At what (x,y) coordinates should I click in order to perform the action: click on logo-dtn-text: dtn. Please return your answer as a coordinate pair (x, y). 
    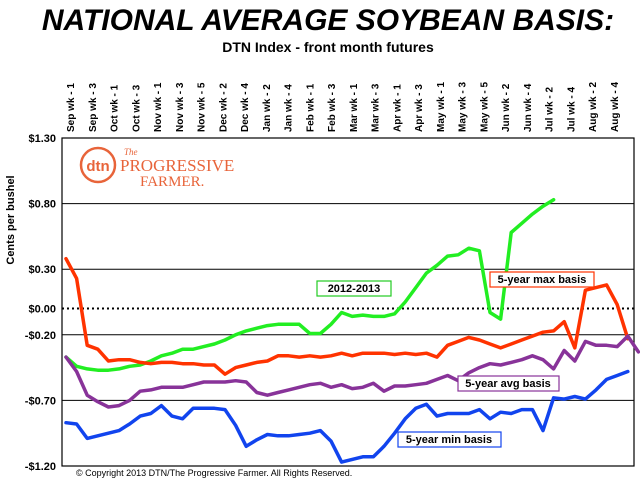
    Looking at the image, I should click on (97, 166).